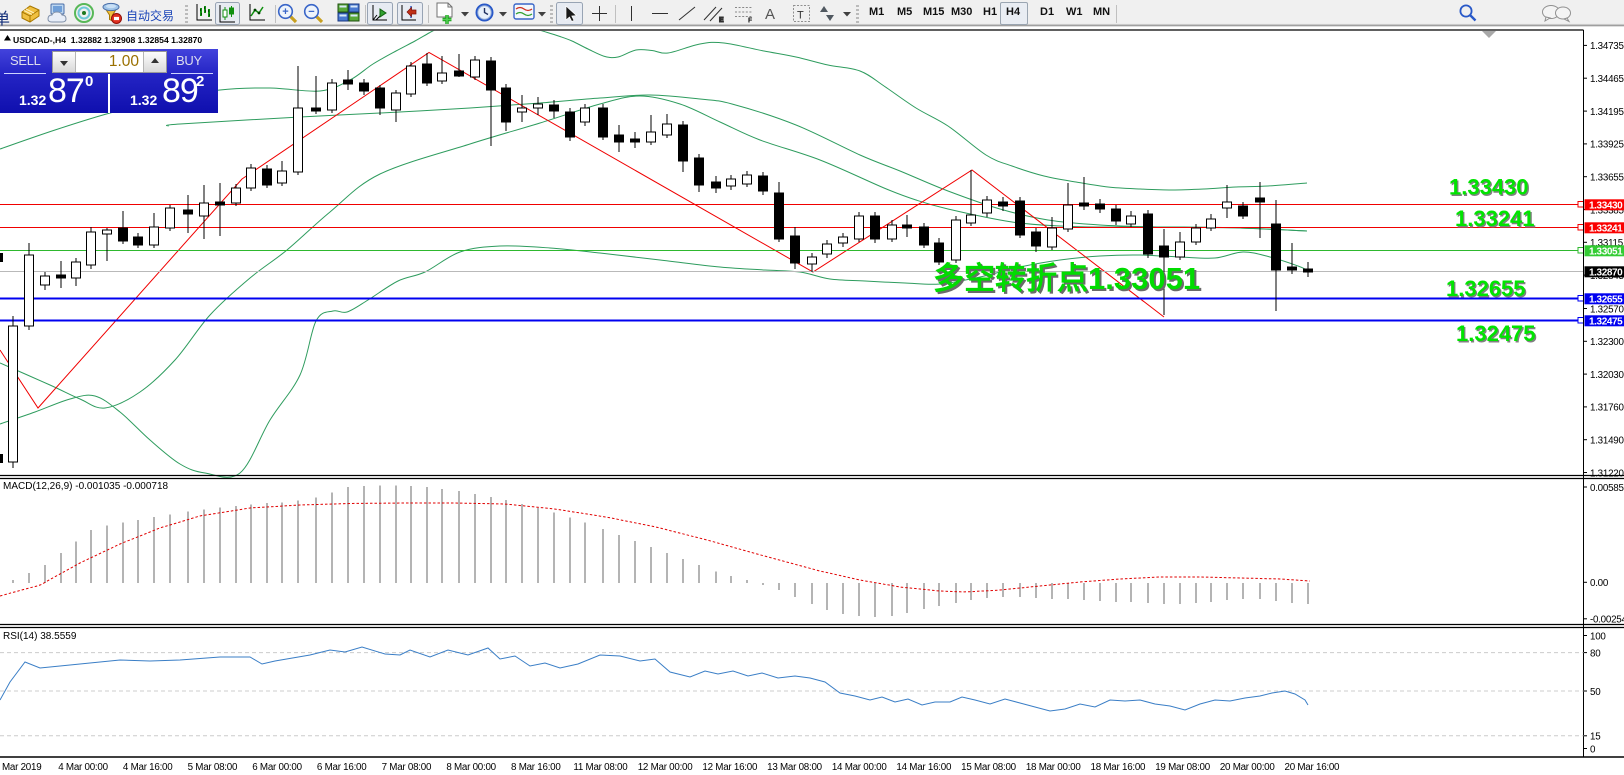  What do you see at coordinates (1119, 767) in the screenshot?
I see `svg-text: 18 Mar 16:00` at bounding box center [1119, 767].